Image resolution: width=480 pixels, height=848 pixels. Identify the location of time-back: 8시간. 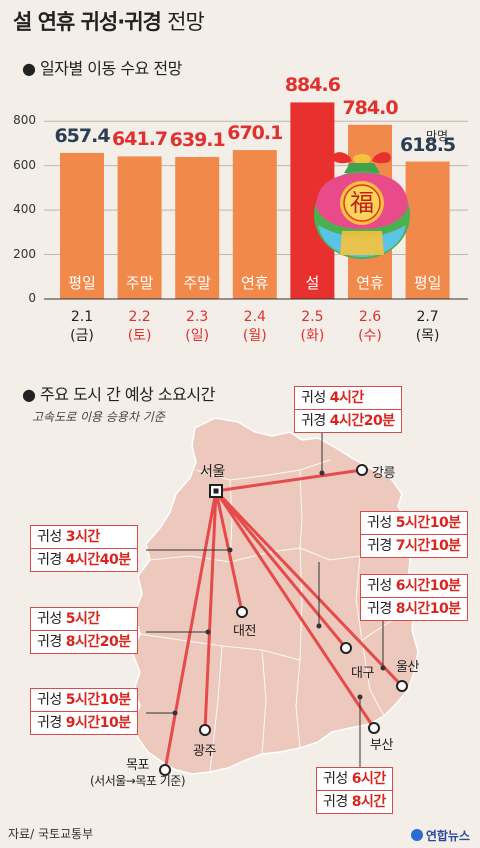
(369, 802).